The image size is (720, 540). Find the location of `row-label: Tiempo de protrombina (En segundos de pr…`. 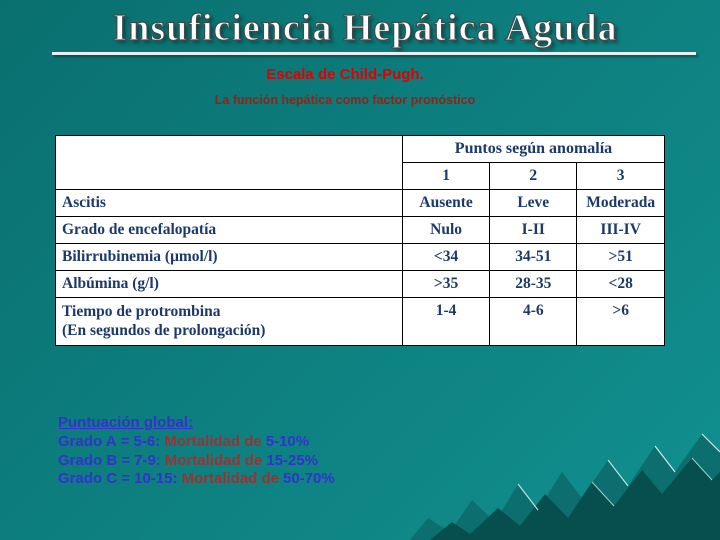

row-label: Tiempo de protrombina (En segundos de pr… is located at coordinates (229, 321).